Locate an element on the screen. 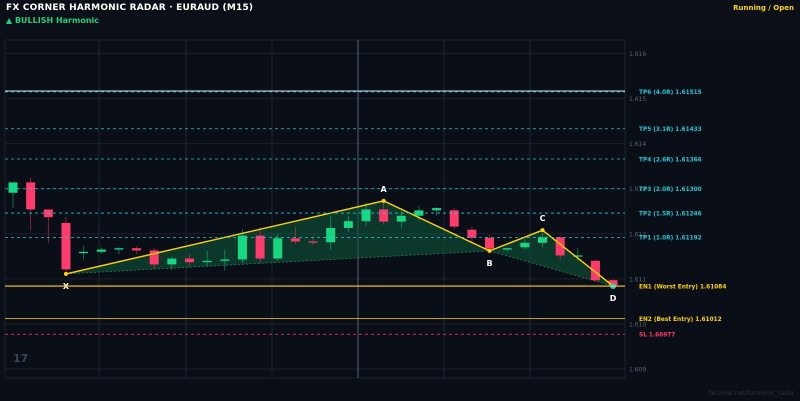  price-tick-label: 1.611 is located at coordinates (637, 279).